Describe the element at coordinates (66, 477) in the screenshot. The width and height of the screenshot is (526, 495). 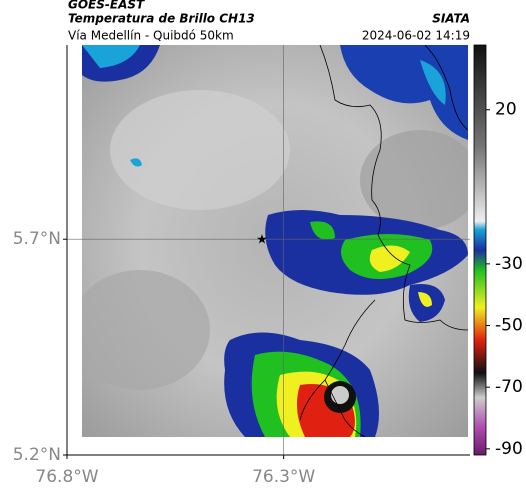
I see `x-tick-label: 76.8°W` at that location.